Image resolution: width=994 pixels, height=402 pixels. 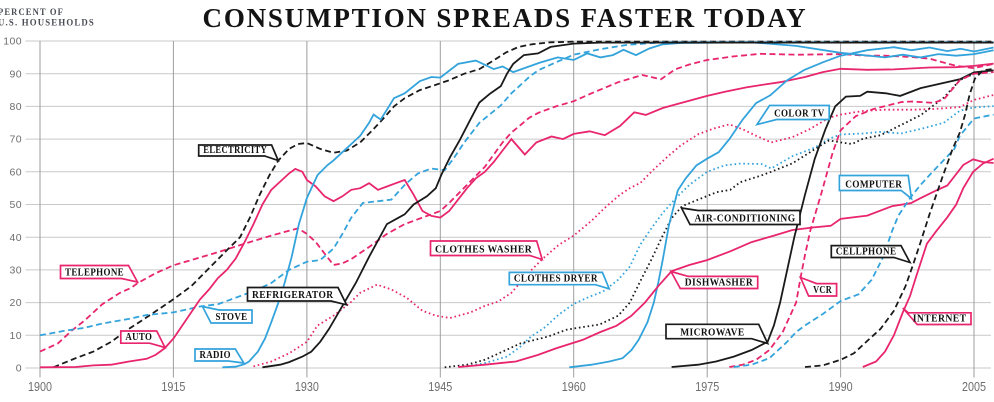 I want to click on svg-text: PERCENT OF, so click(x=32, y=12).